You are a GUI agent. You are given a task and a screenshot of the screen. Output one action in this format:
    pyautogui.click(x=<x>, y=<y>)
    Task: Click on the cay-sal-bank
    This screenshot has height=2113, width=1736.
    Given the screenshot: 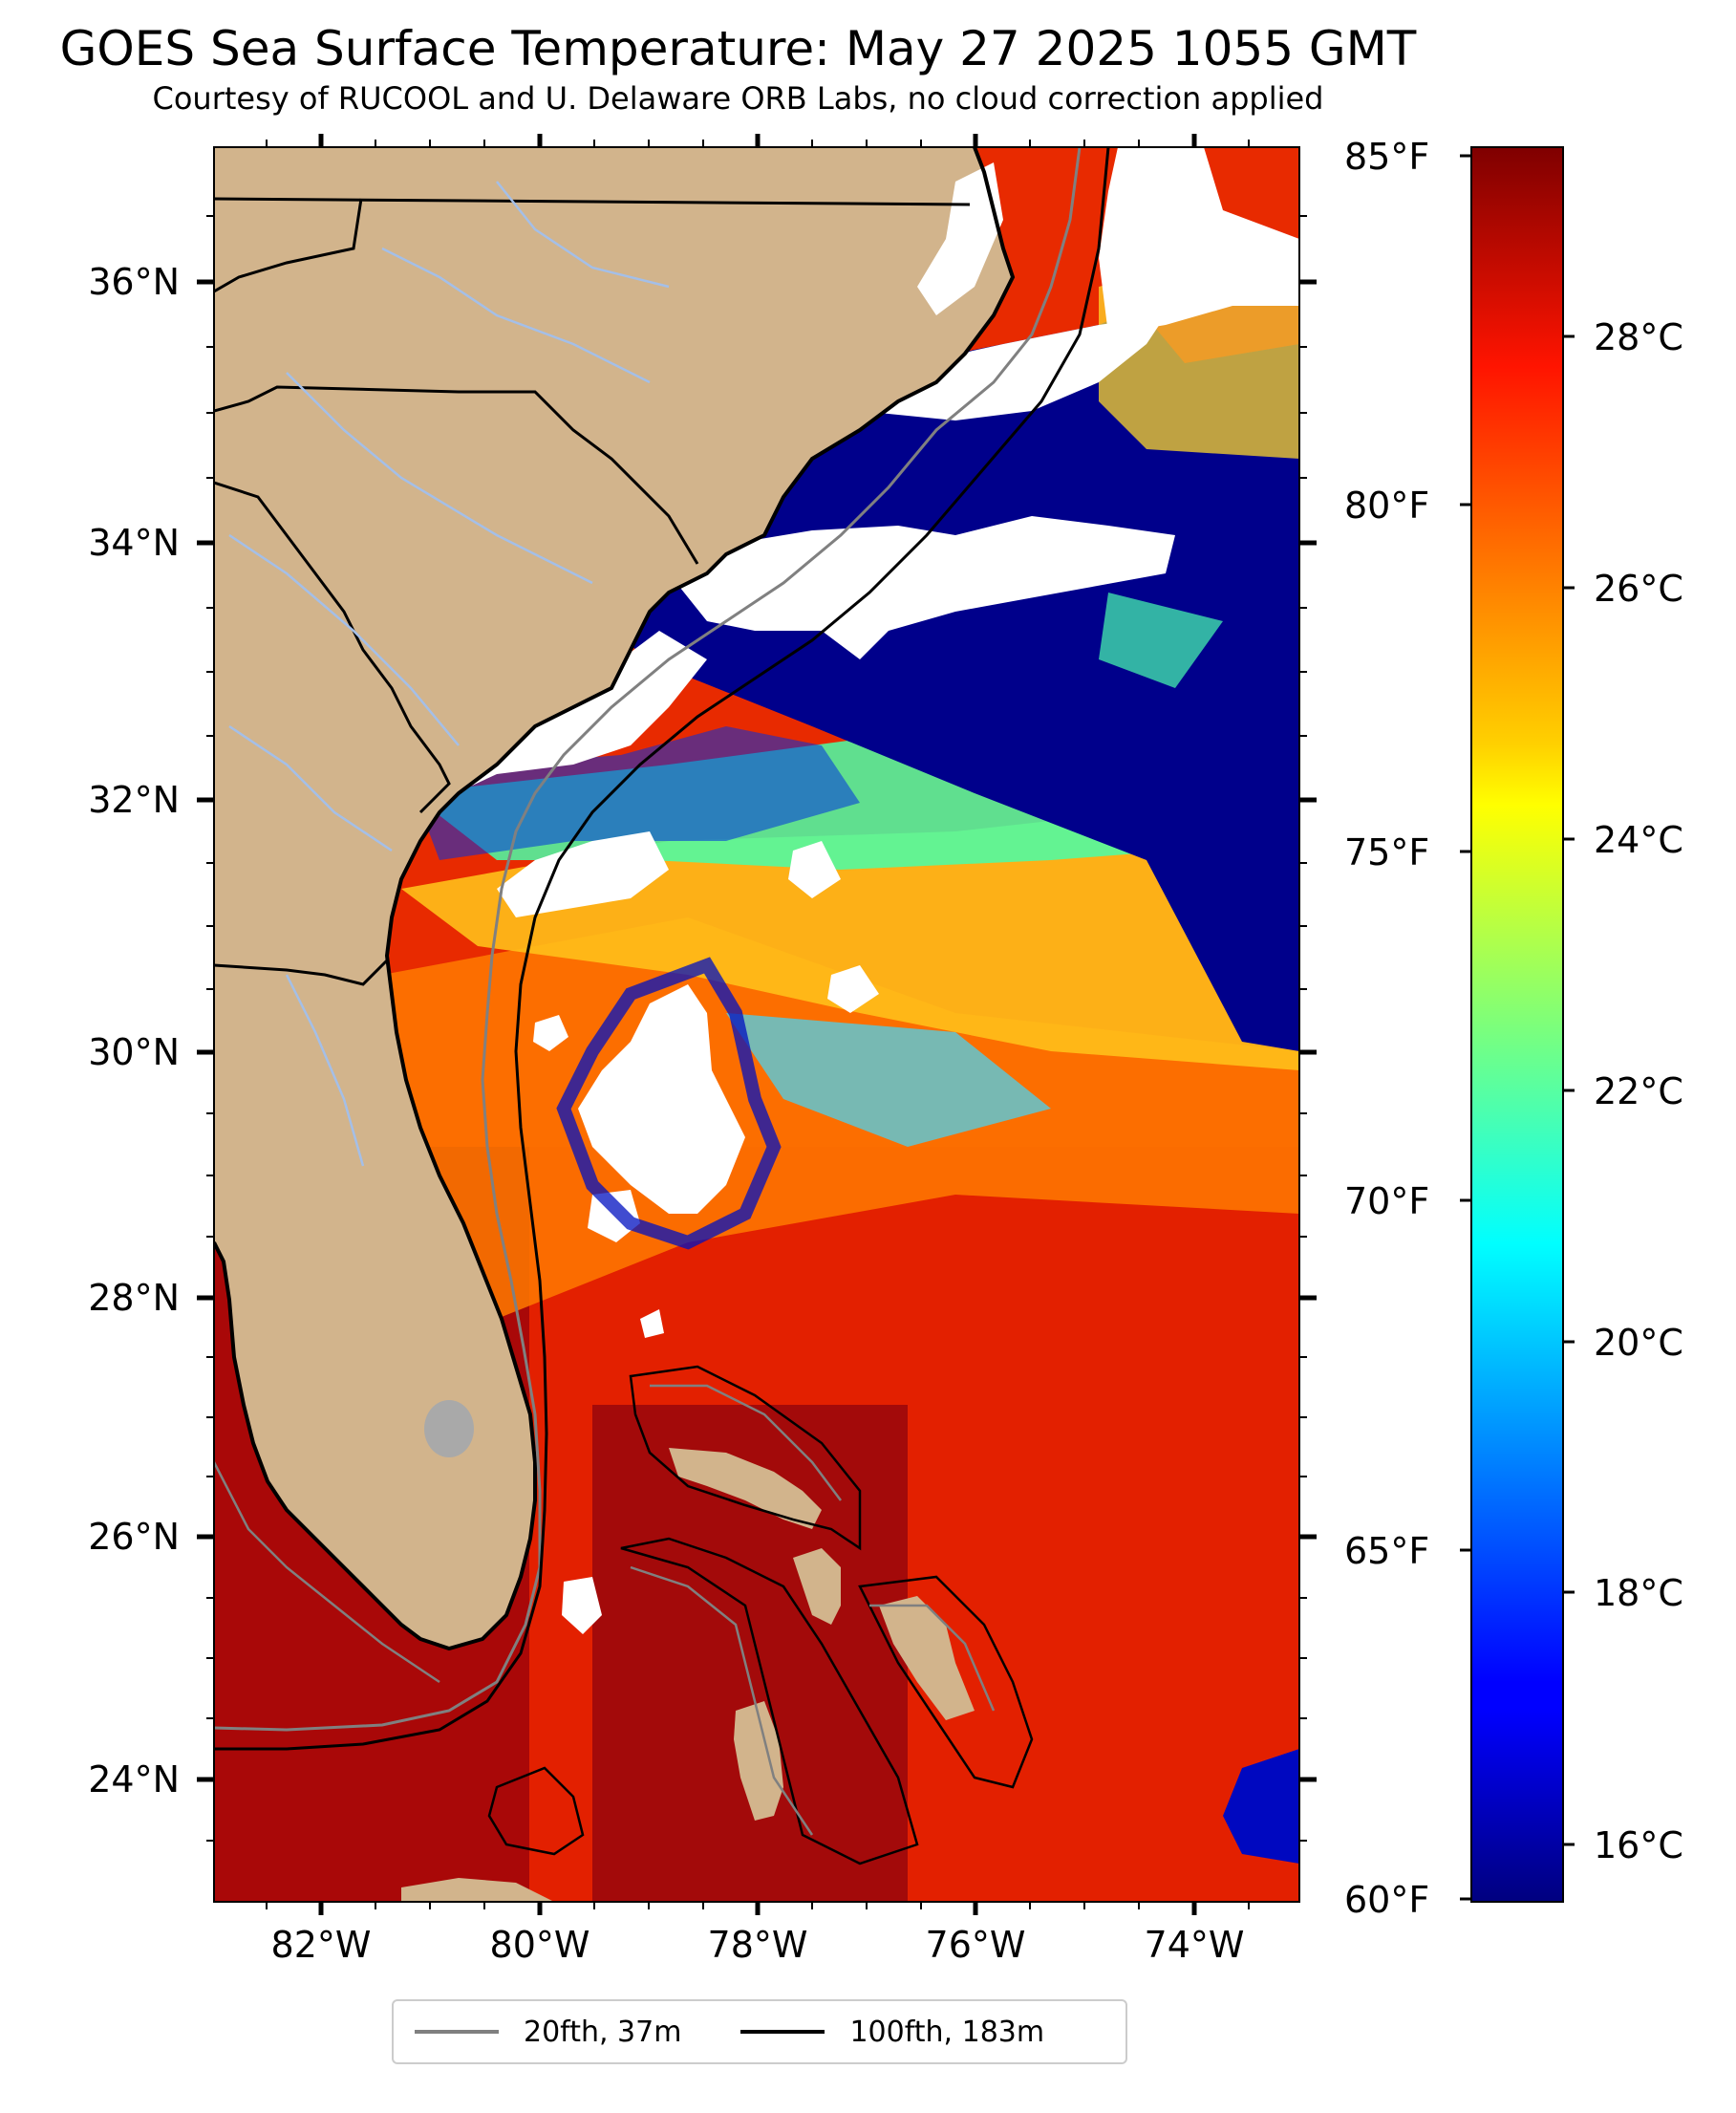 What is the action you would take?
    pyautogui.click(x=536, y=1811)
    